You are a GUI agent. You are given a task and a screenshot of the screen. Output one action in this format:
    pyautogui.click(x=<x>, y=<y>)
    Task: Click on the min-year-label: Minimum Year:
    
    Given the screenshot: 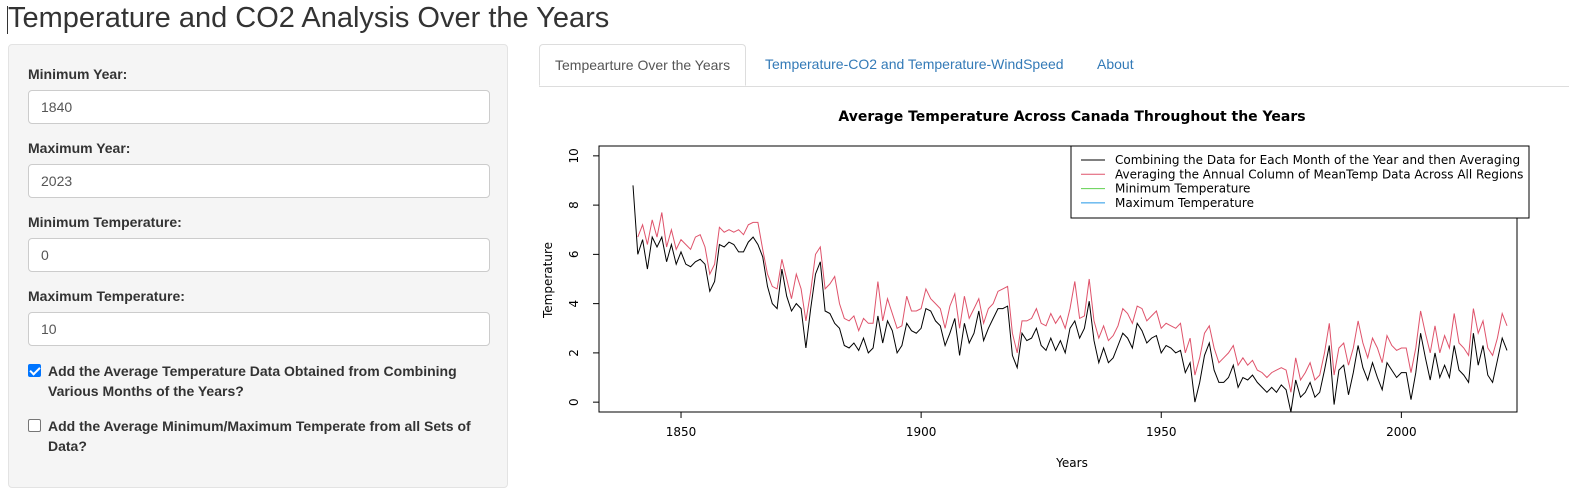 What is the action you would take?
    pyautogui.click(x=78, y=74)
    